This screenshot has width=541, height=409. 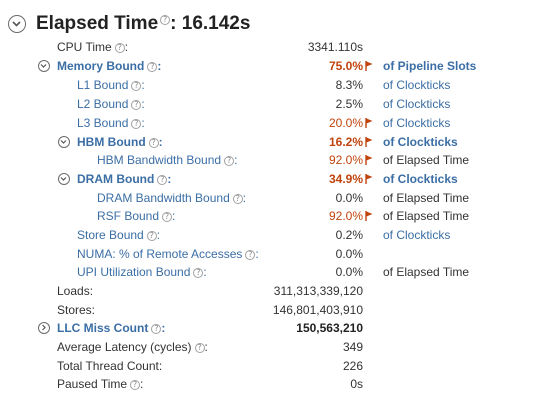 I want to click on metric-label: Average Latency (cycles)?:, so click(x=132, y=347).